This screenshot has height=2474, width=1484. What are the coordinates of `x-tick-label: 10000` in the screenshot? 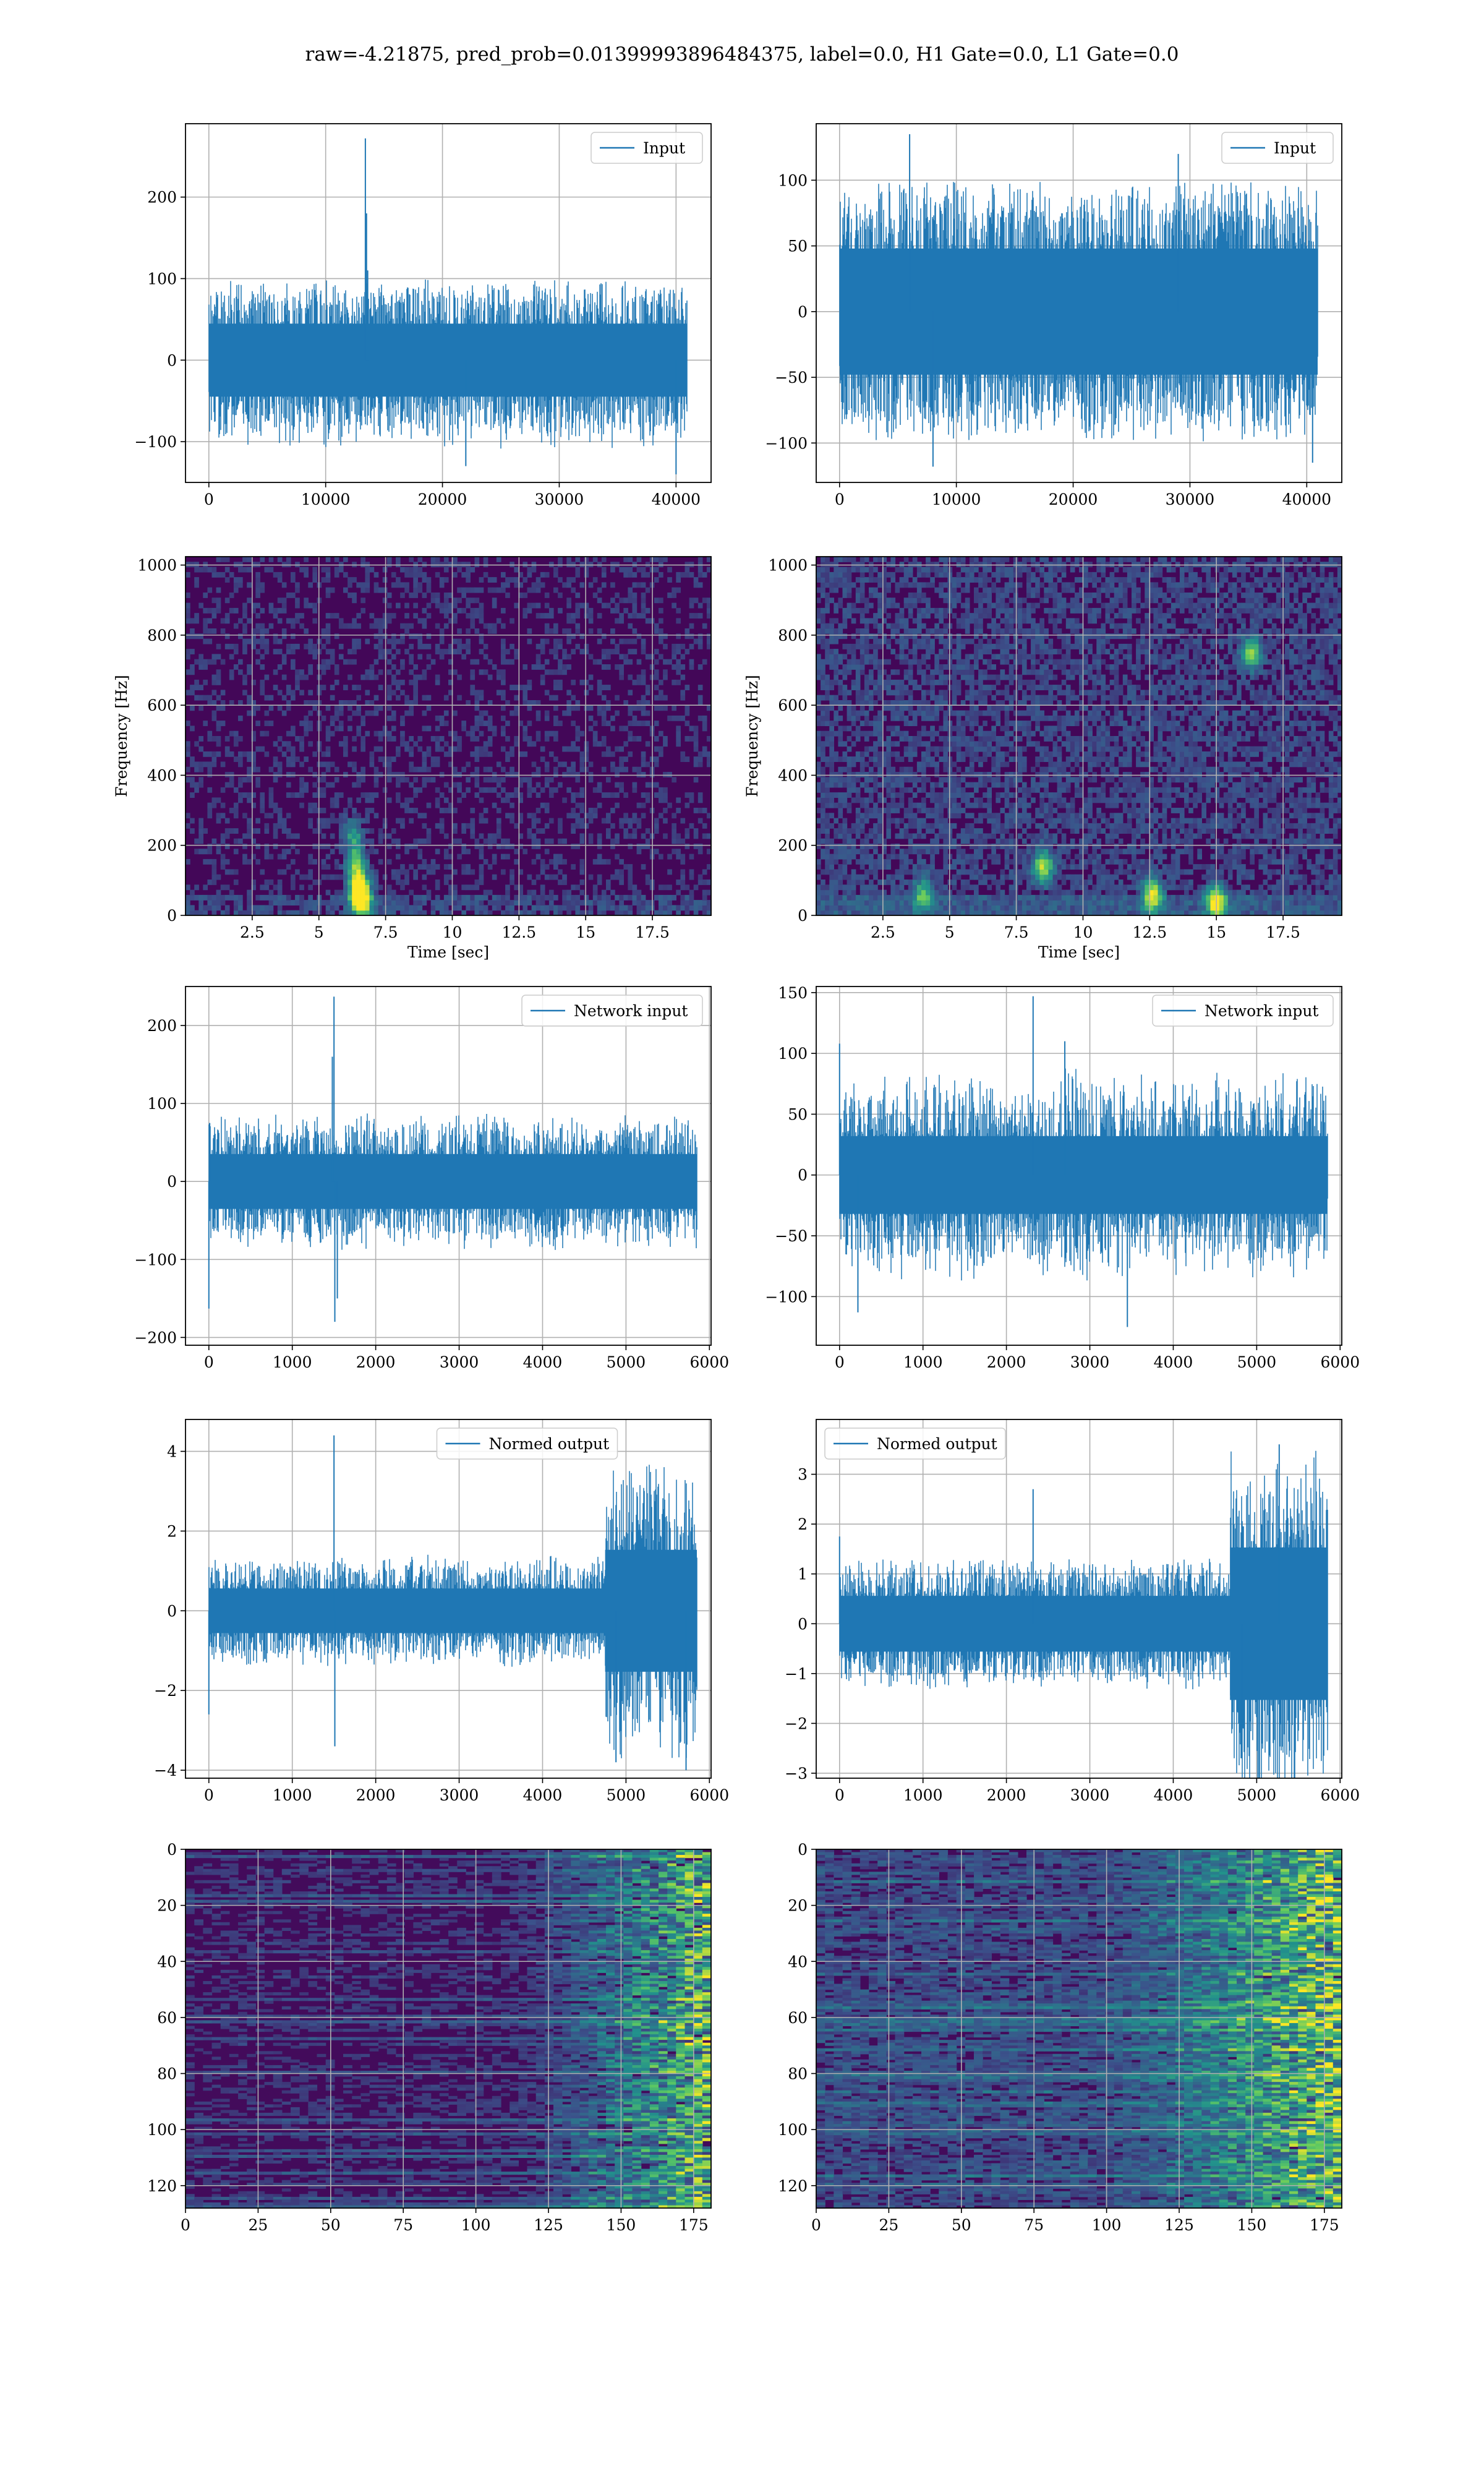 It's located at (326, 499).